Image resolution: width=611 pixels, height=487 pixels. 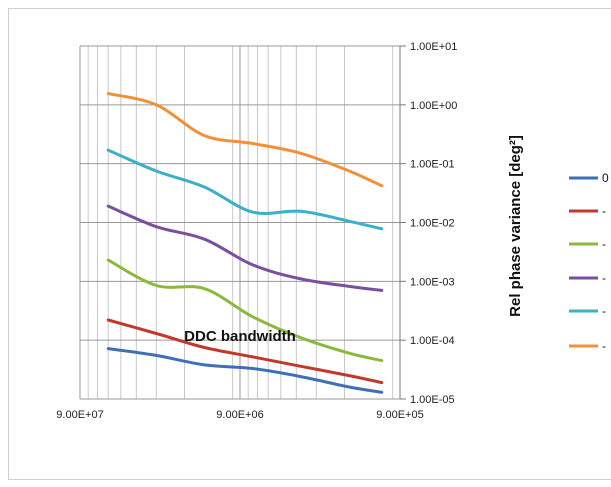 What do you see at coordinates (432, 224) in the screenshot?
I see `y-tick-label: 1.00E-02` at bounding box center [432, 224].